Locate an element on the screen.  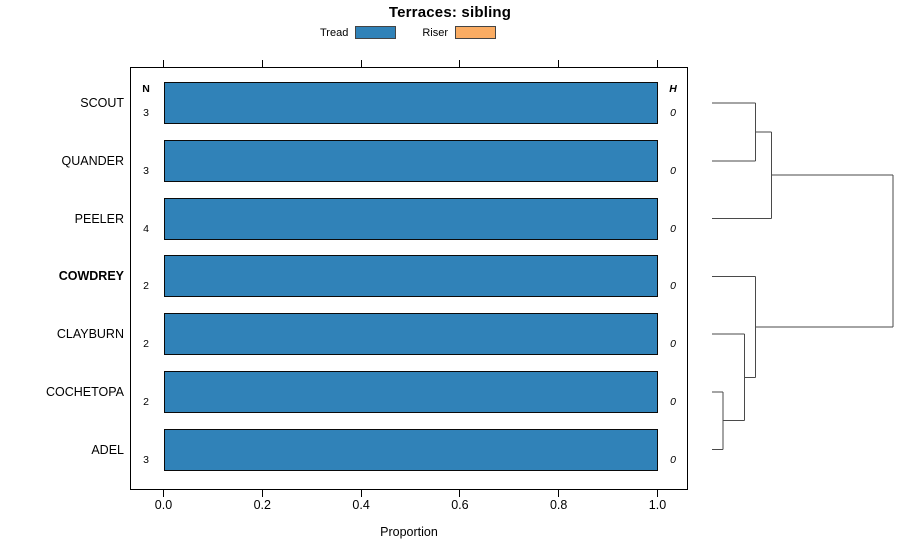
row-label-clayburn: CLAYBURN is located at coordinates (90, 334).